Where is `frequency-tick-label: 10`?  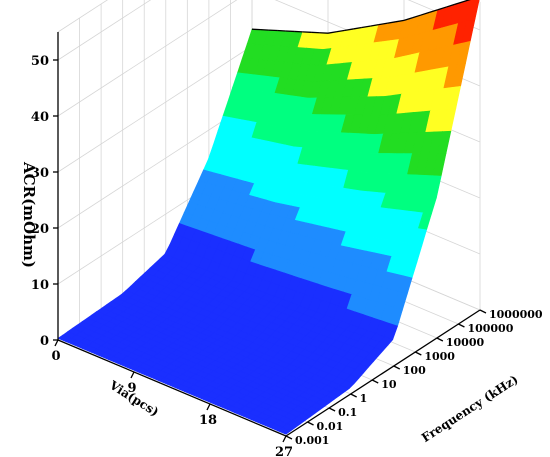 frequency-tick-label: 10 is located at coordinates (389, 384).